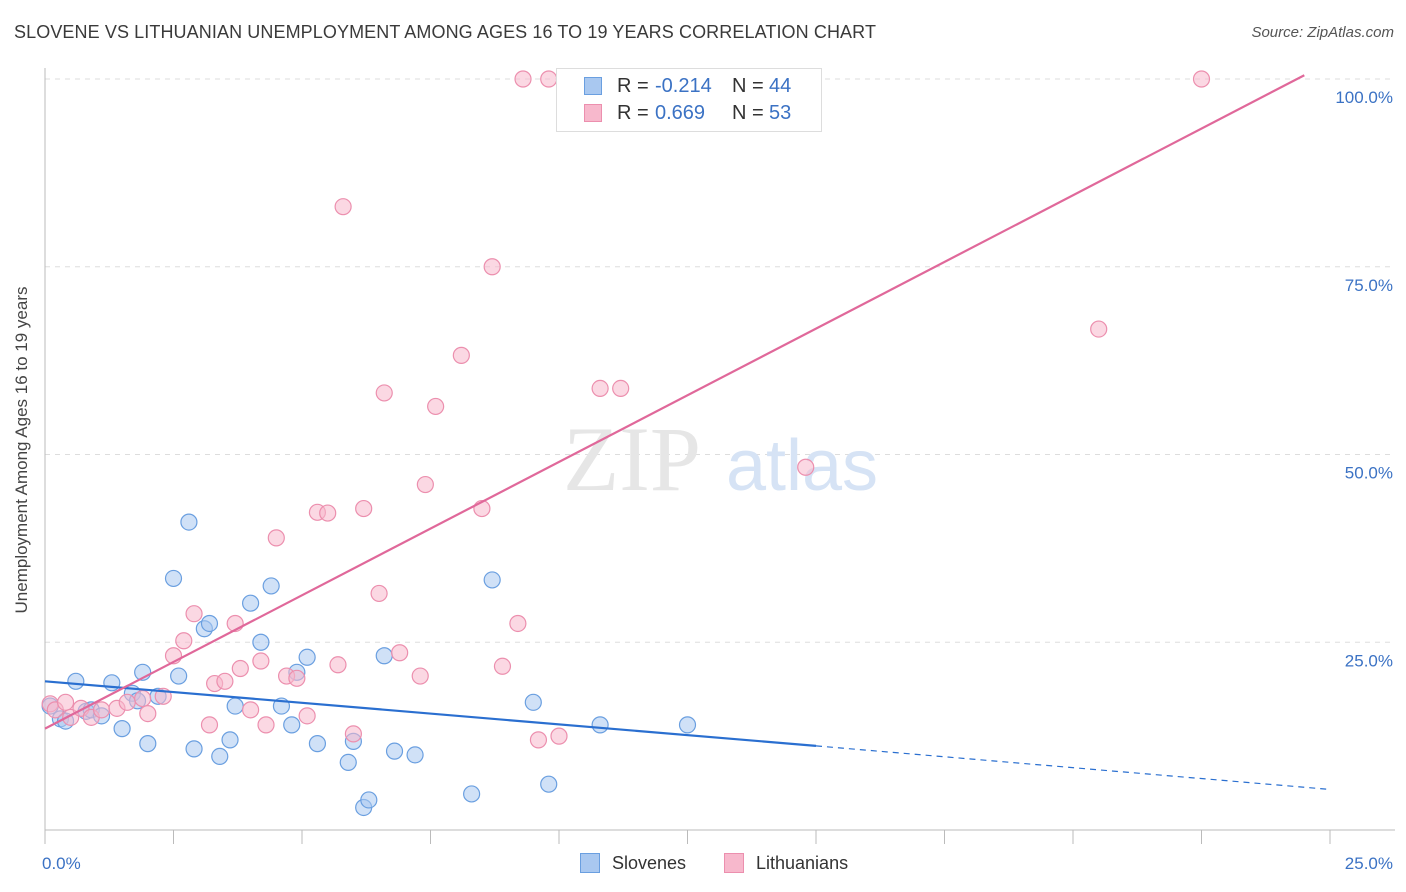 Image resolution: width=1406 pixels, height=892 pixels. Describe the element at coordinates (1369, 473) in the screenshot. I see `y-tick-label: 50.0%` at that location.